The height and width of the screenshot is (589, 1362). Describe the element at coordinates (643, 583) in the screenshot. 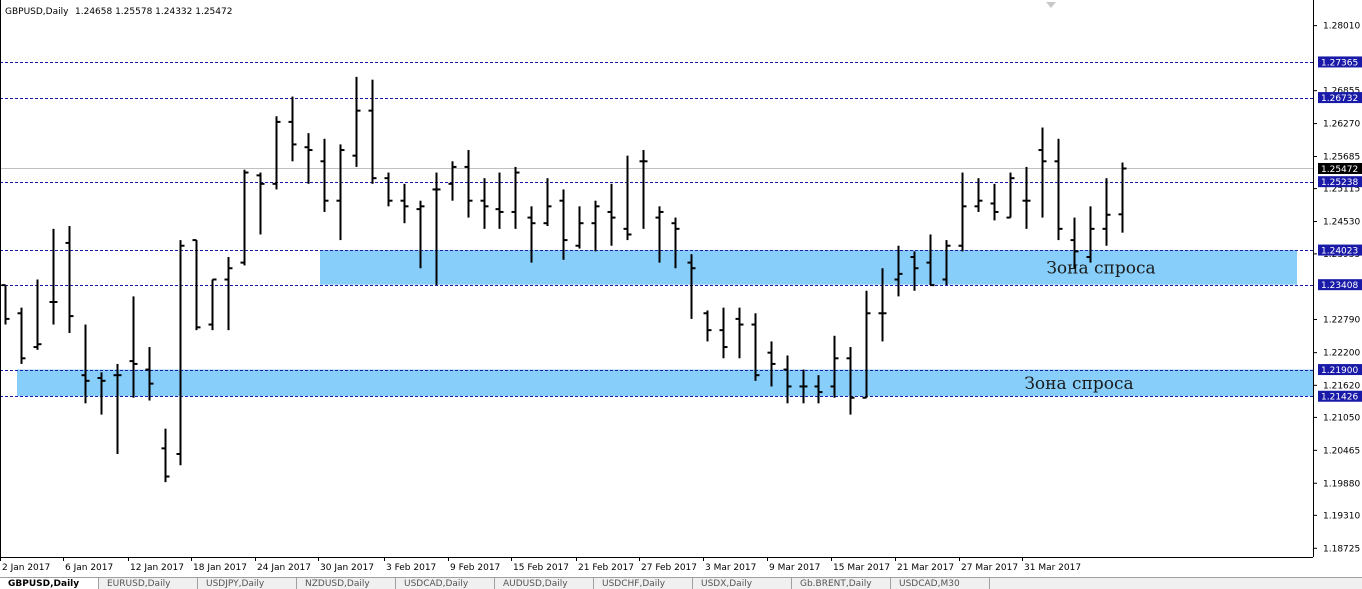

I see `chart-tab: USDCHF,Daily` at that location.